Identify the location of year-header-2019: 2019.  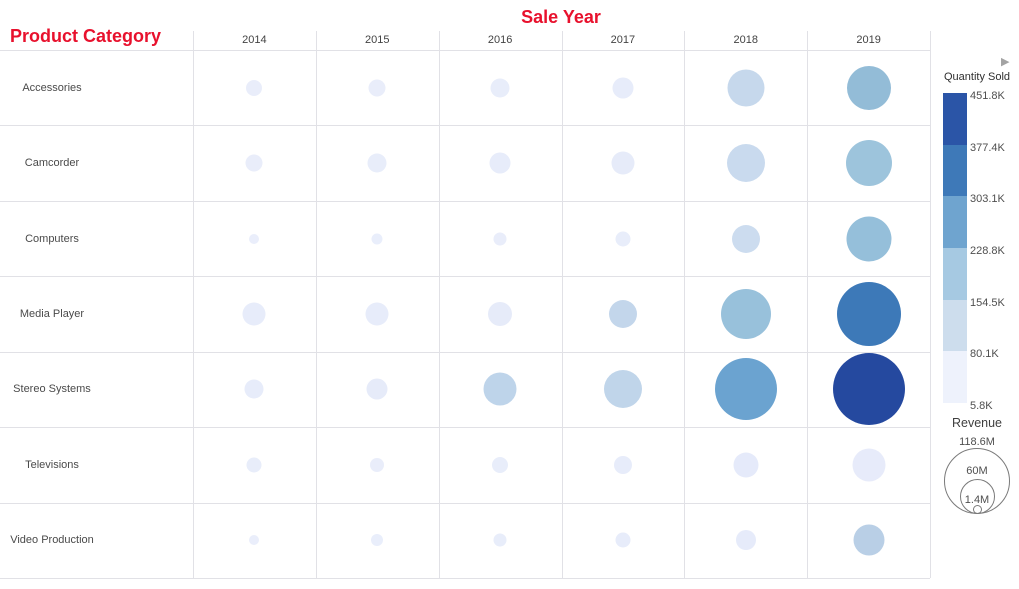
(868, 40).